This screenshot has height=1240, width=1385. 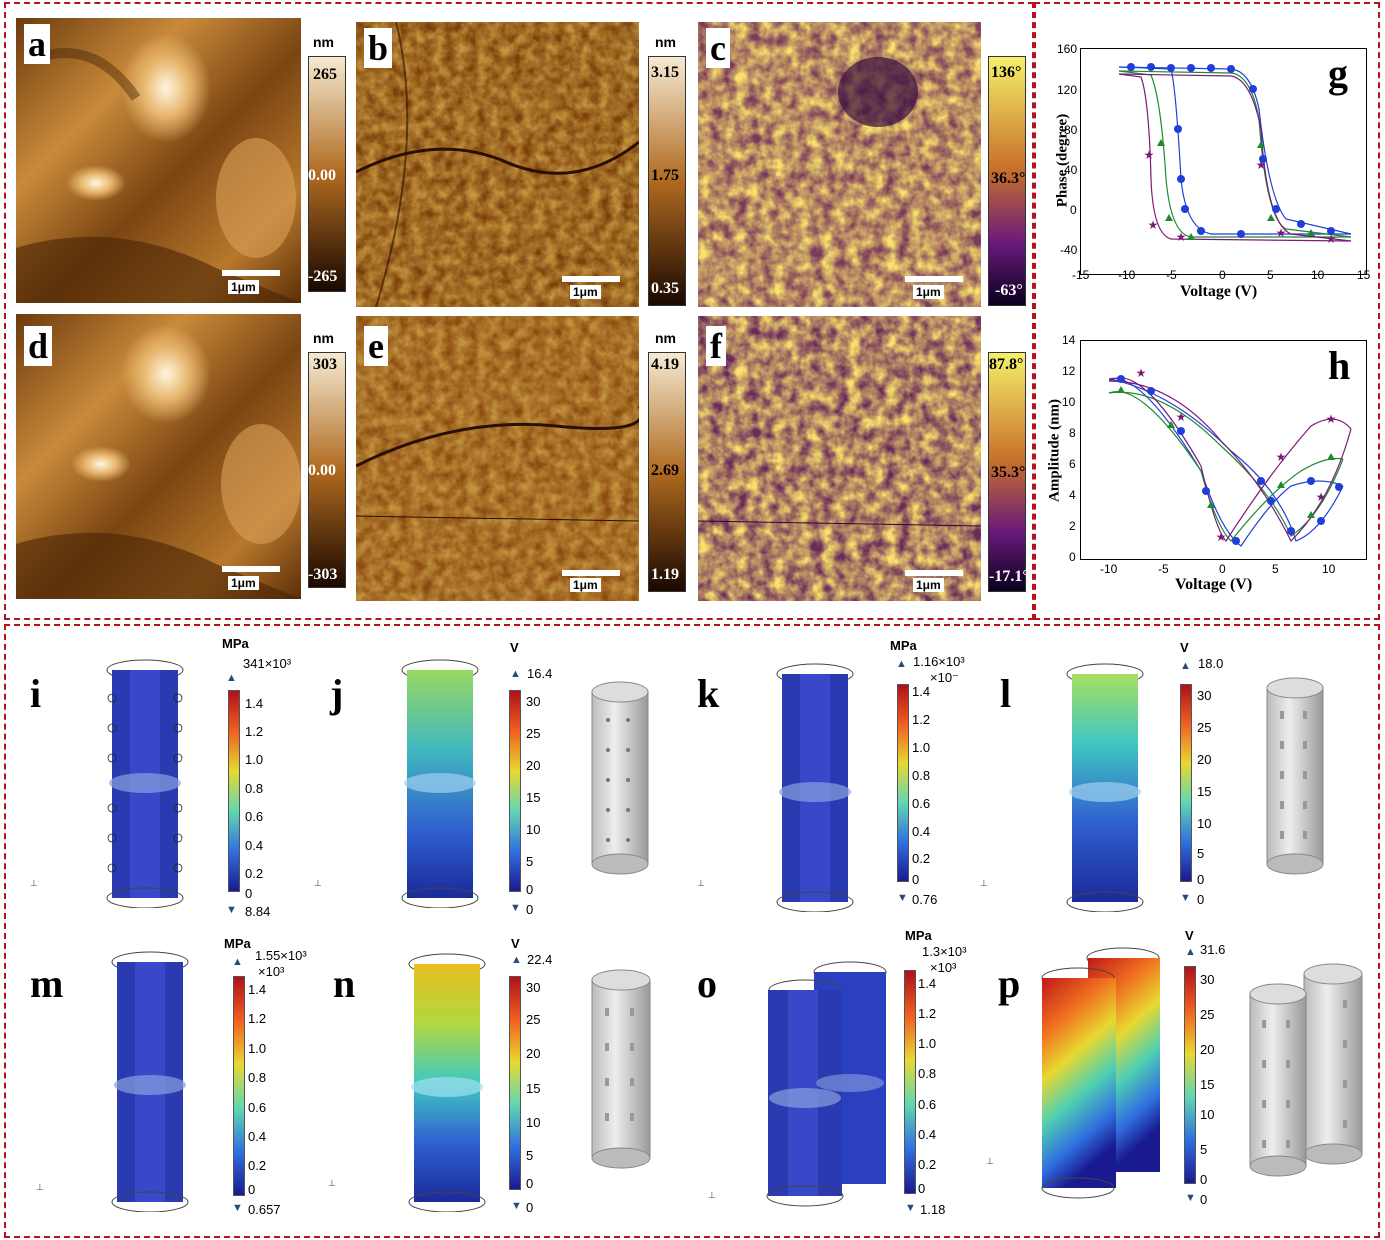 I want to click on colorbar-top-m: 1.55×10³, so click(x=281, y=955).